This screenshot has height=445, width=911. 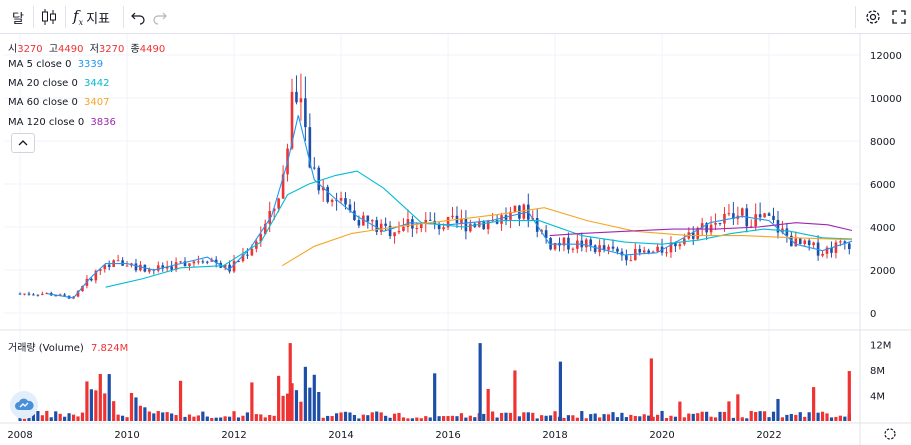 I want to click on candle-style-button, so click(x=49, y=17).